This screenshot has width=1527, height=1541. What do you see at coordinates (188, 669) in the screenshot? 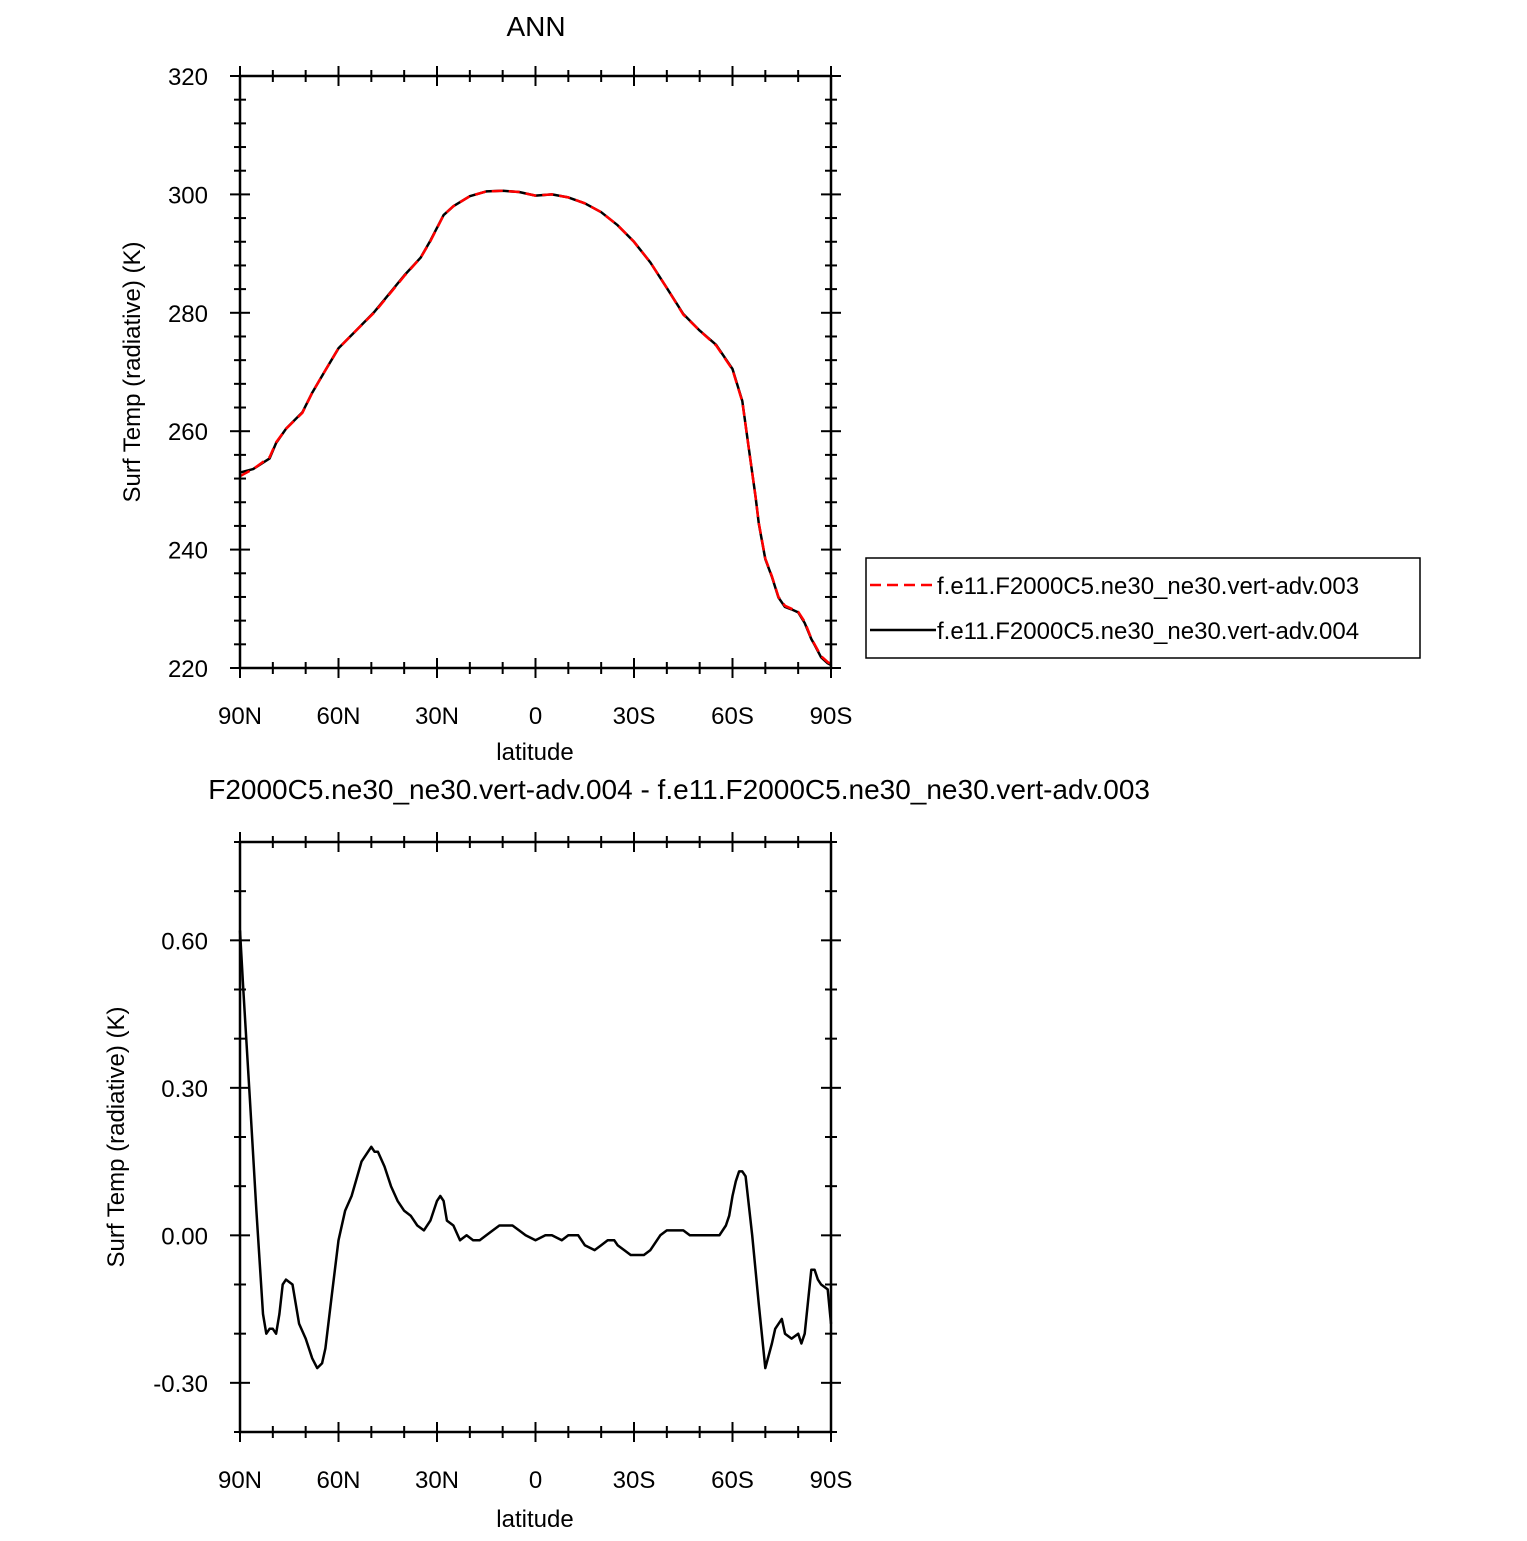
I see `top-panel-y-tick-label: 220` at bounding box center [188, 669].